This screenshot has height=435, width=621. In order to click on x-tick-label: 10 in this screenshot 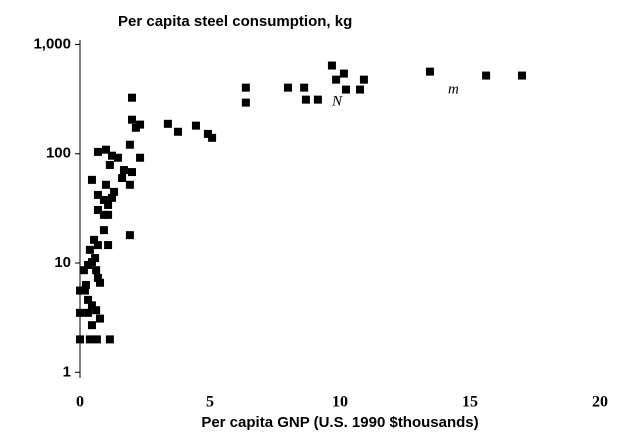, I will do `click(340, 402)`.